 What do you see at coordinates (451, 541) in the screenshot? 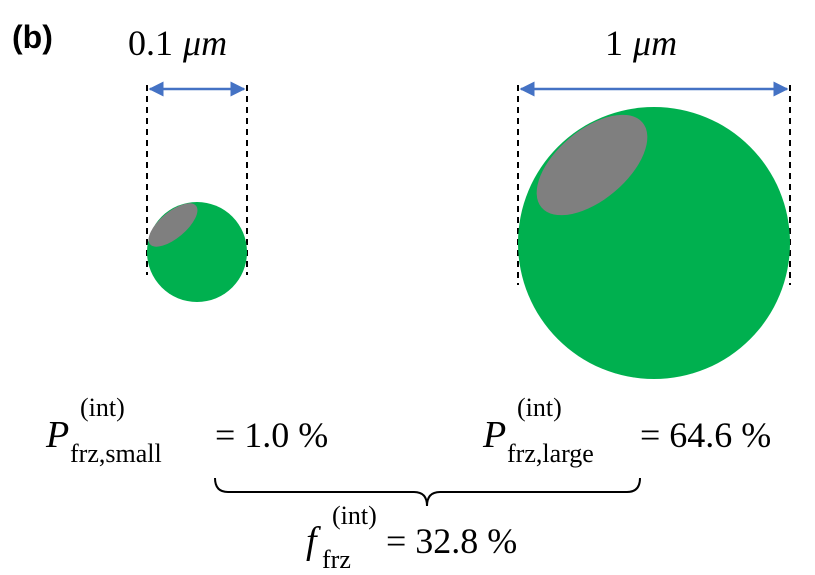
I see `eq-value: = 32.8 %` at bounding box center [451, 541].